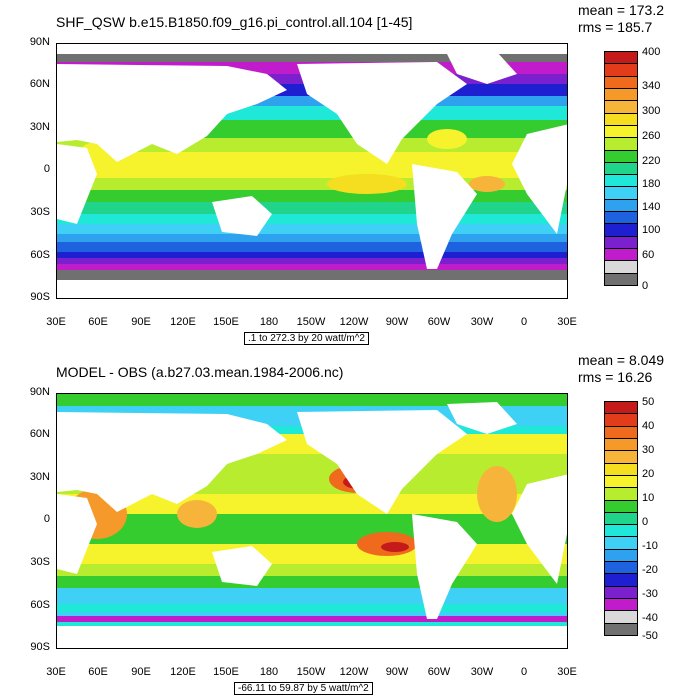  I want to click on colorbar-label: -30, so click(650, 594).